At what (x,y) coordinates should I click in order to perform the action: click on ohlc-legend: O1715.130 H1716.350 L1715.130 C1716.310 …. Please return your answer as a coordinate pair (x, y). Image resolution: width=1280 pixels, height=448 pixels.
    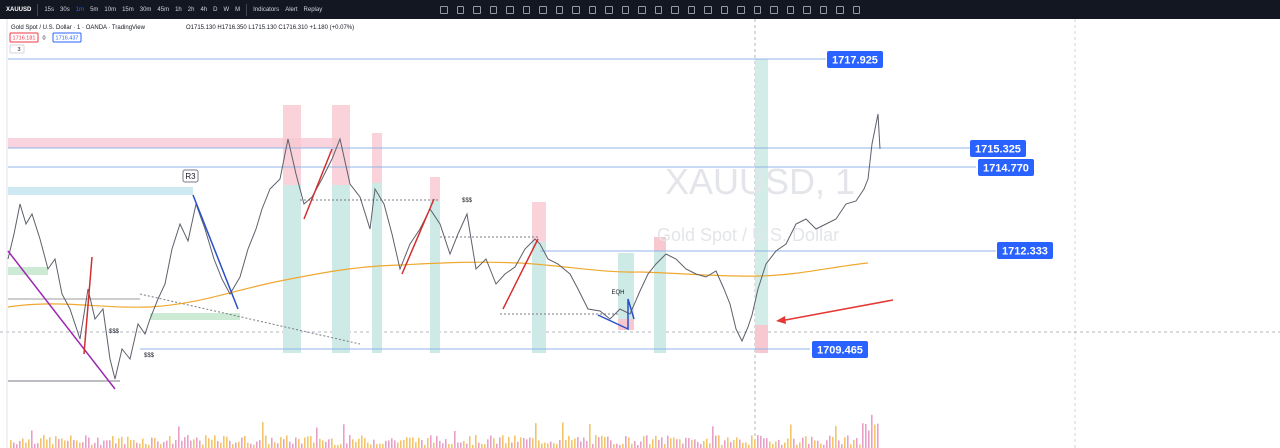
    Looking at the image, I should click on (270, 28).